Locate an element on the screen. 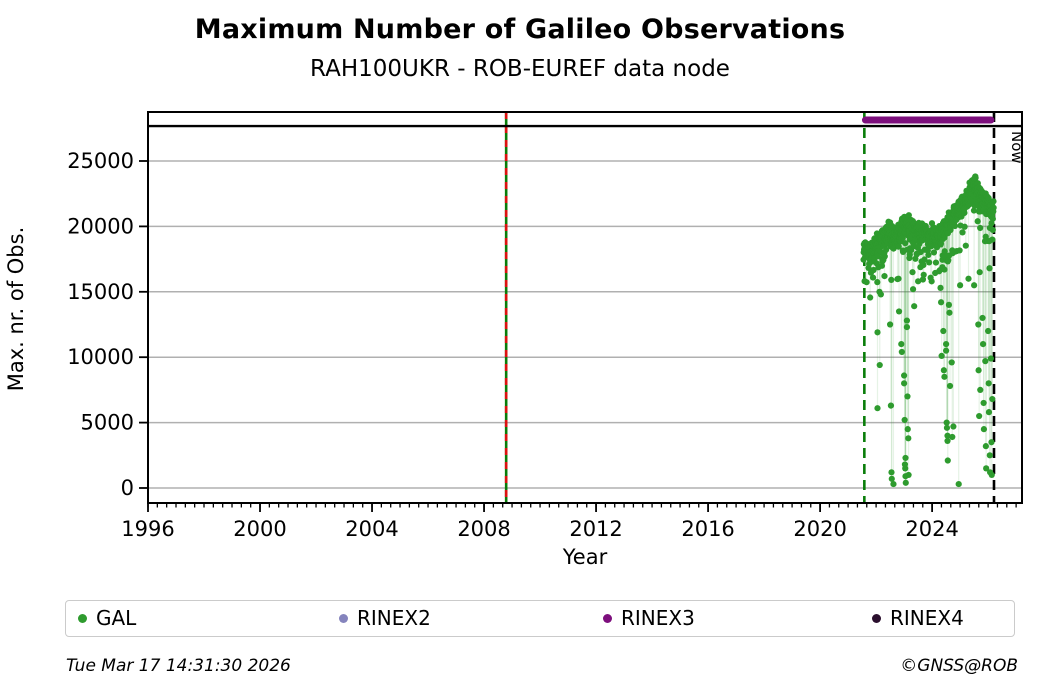 The height and width of the screenshot is (699, 1040). x-tick-label: 2020 is located at coordinates (819, 529).